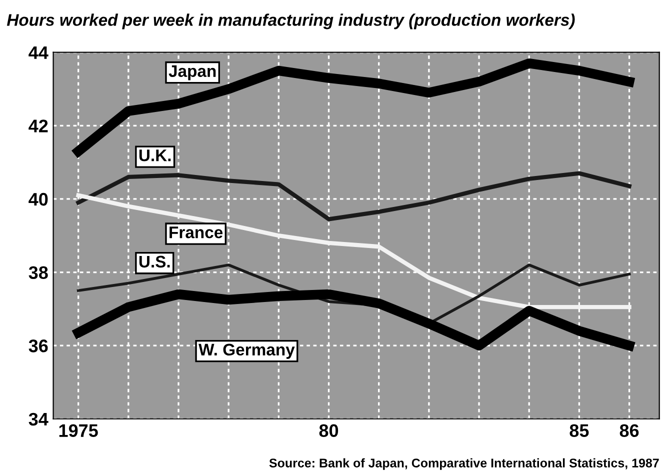 The height and width of the screenshot is (476, 666). What do you see at coordinates (38, 419) in the screenshot?
I see `y-tick-label: 34` at bounding box center [38, 419].